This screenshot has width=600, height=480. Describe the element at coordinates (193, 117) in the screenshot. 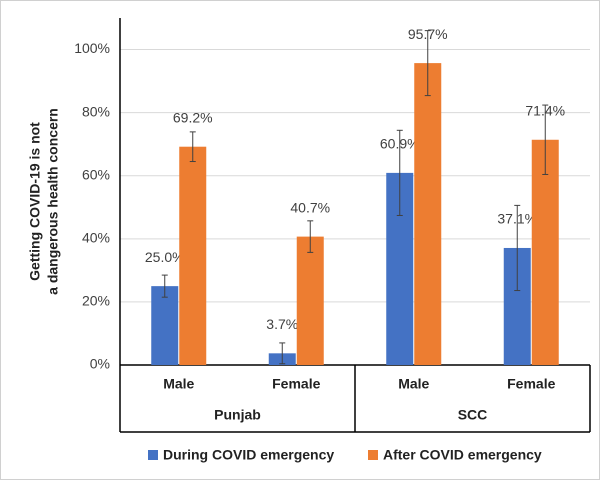

I see `data-label: 69.2%` at that location.